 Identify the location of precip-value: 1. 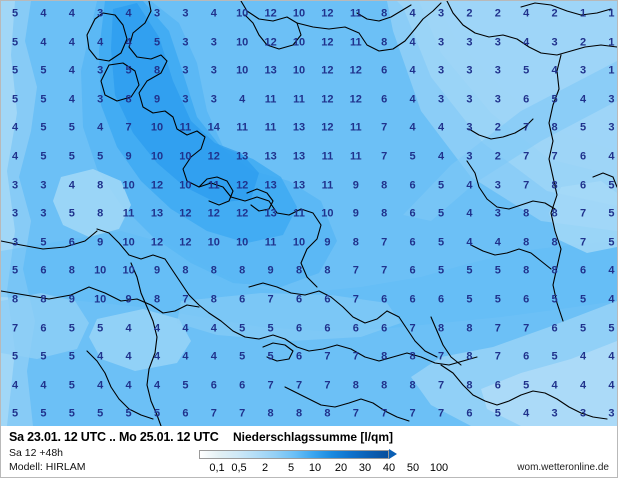
(583, 13).